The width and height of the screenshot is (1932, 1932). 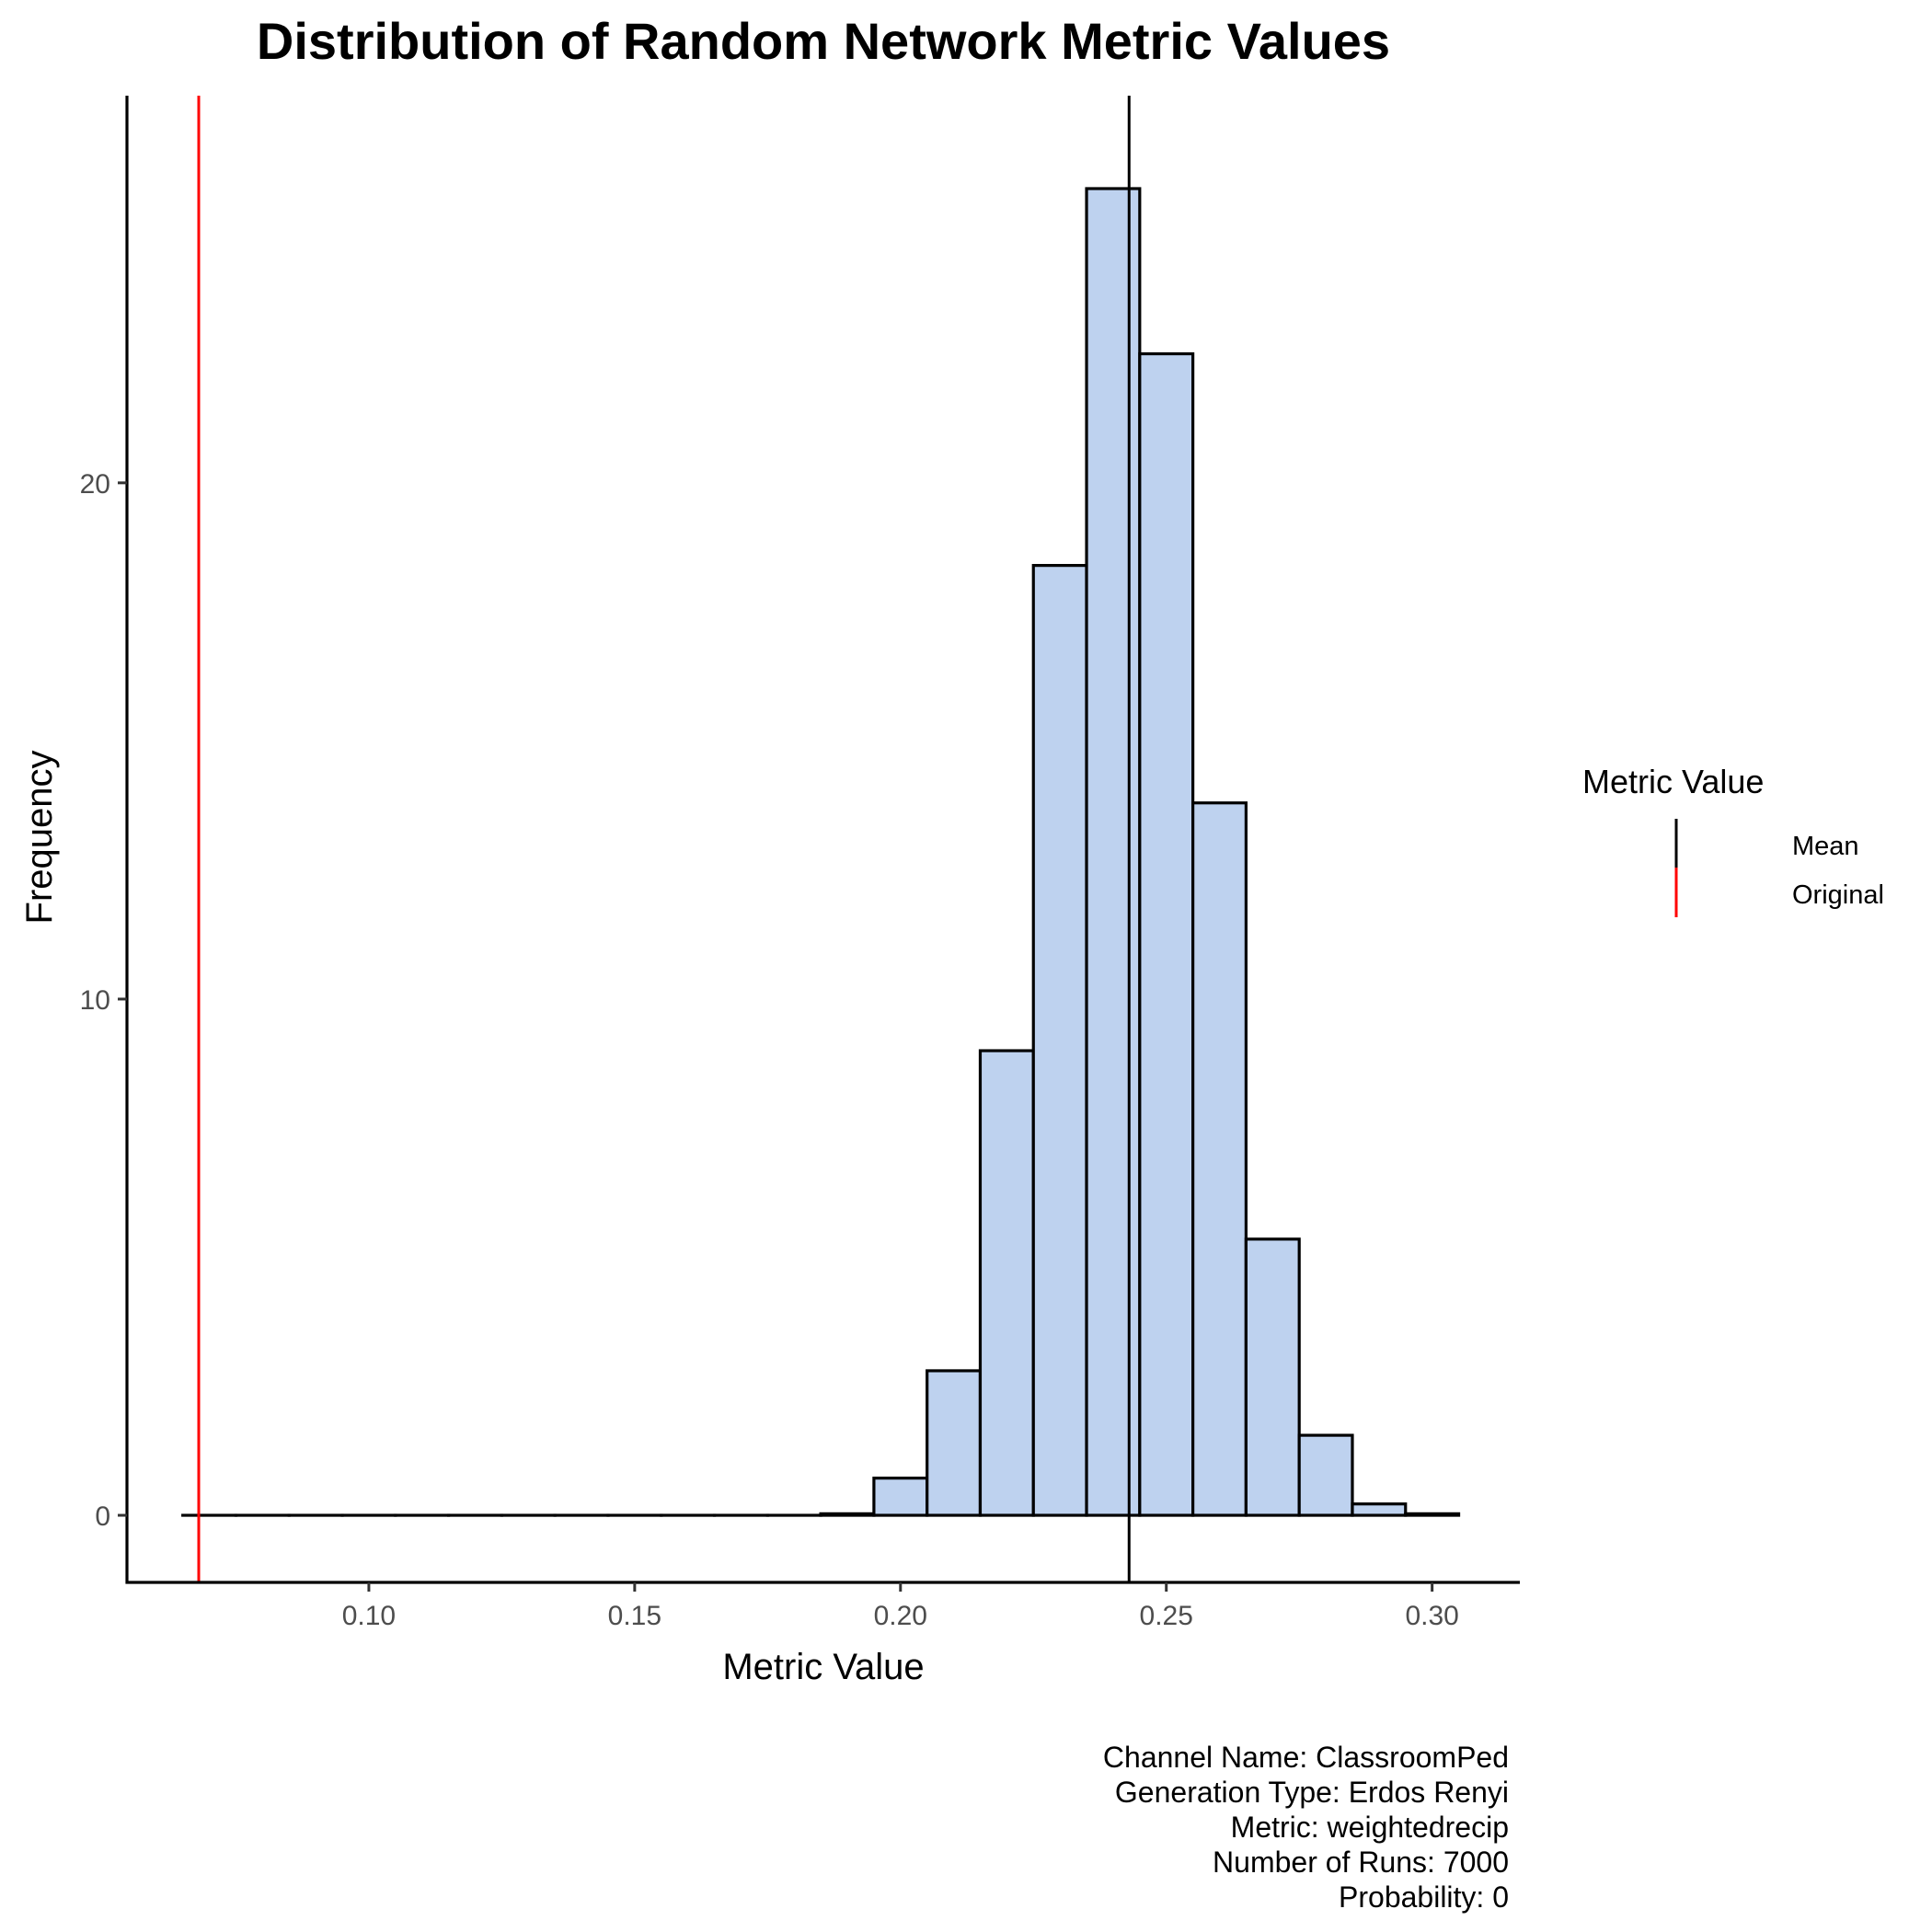 What do you see at coordinates (1370, 1827) in the screenshot?
I see `caption-metric: Metric: weightedrecip` at bounding box center [1370, 1827].